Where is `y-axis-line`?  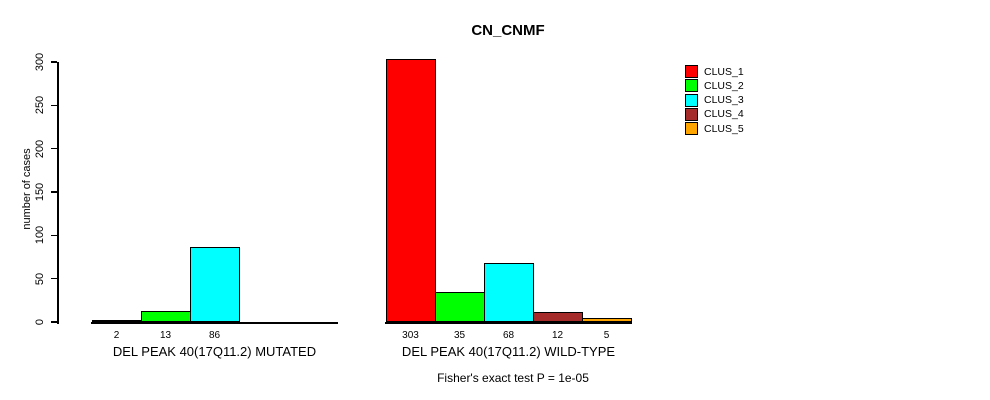
y-axis-line is located at coordinates (58, 193).